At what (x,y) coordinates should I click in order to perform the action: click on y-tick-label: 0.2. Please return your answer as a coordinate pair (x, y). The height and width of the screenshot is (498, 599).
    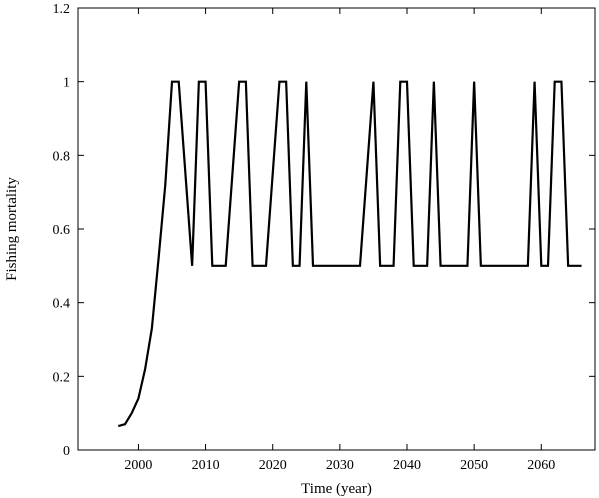
    Looking at the image, I should click on (62, 377).